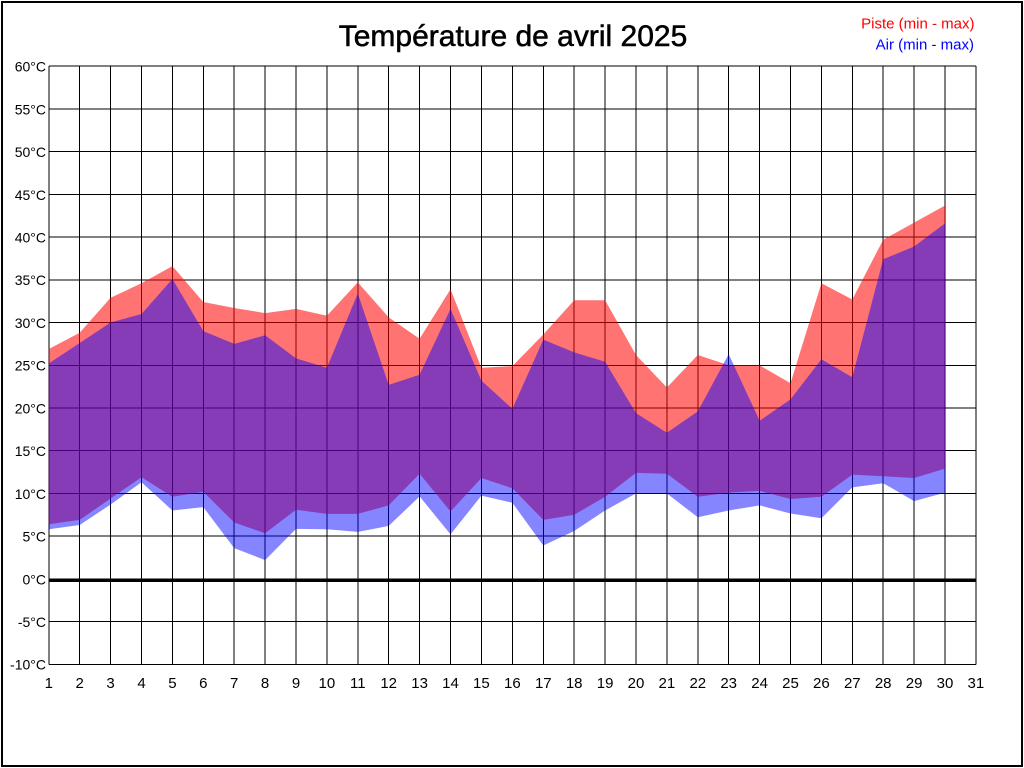 The image size is (1024, 768). I want to click on svg-text: 16, so click(512, 683).